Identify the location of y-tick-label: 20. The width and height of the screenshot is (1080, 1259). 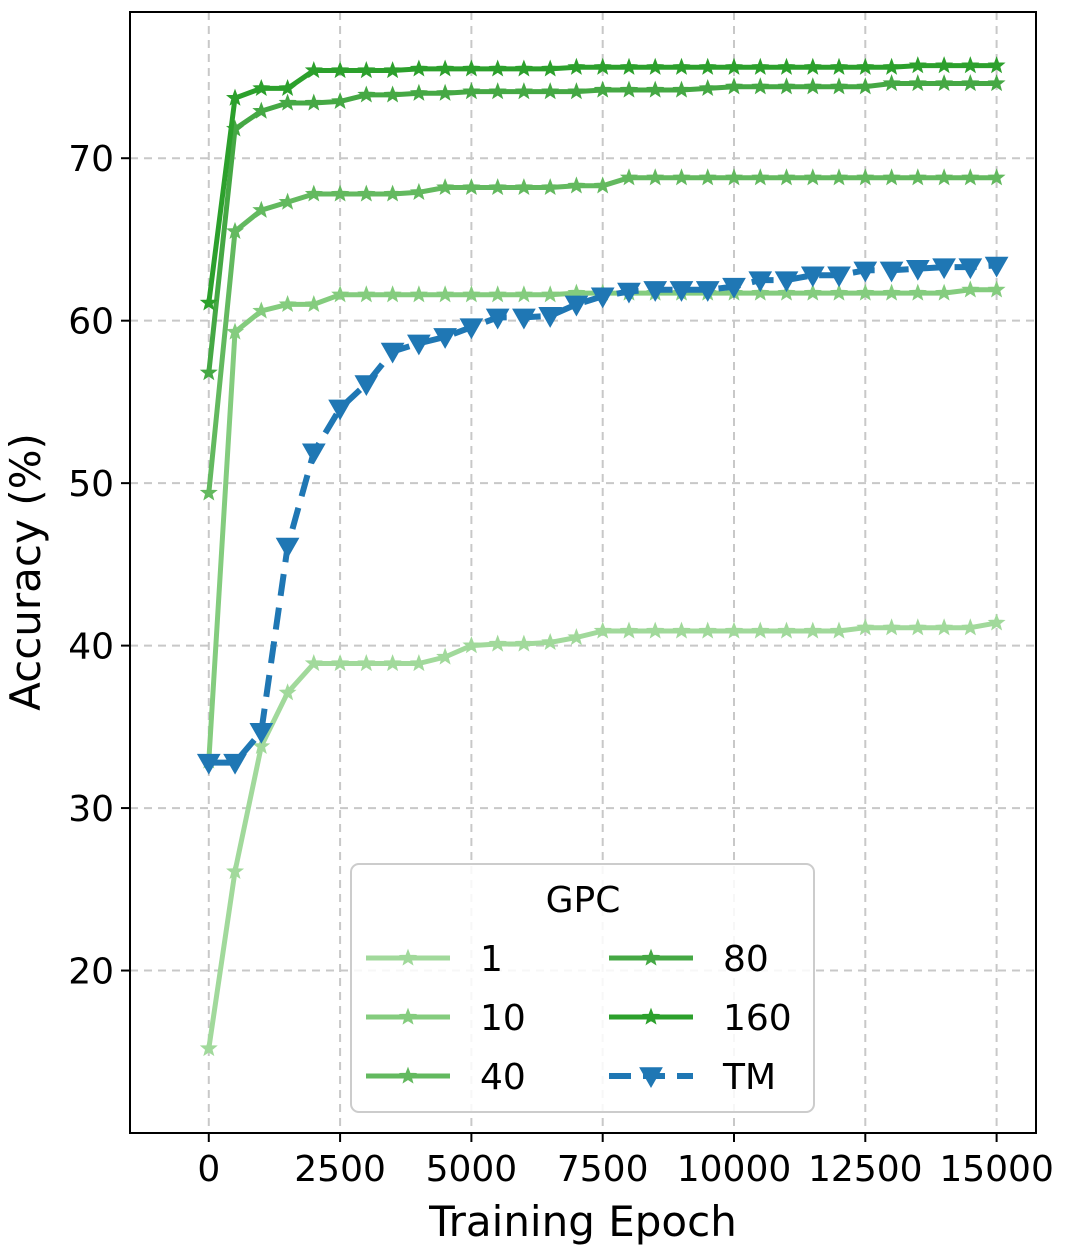
(91, 972).